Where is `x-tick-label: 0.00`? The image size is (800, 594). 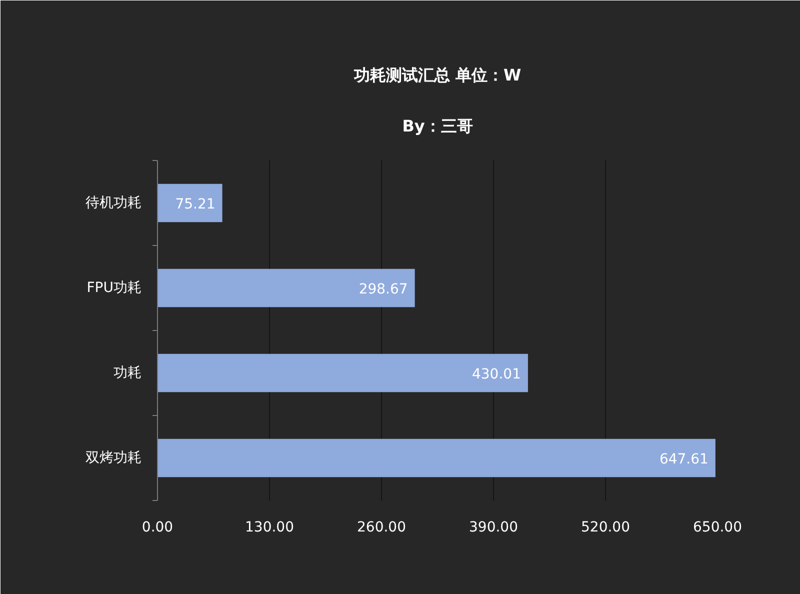
x-tick-label: 0.00 is located at coordinates (158, 528).